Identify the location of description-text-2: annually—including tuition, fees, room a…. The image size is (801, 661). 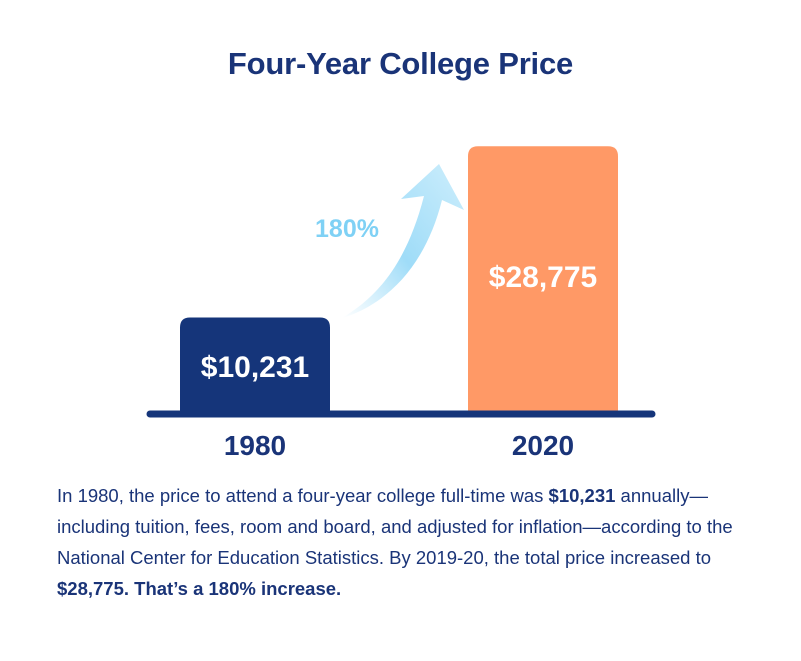
(395, 526).